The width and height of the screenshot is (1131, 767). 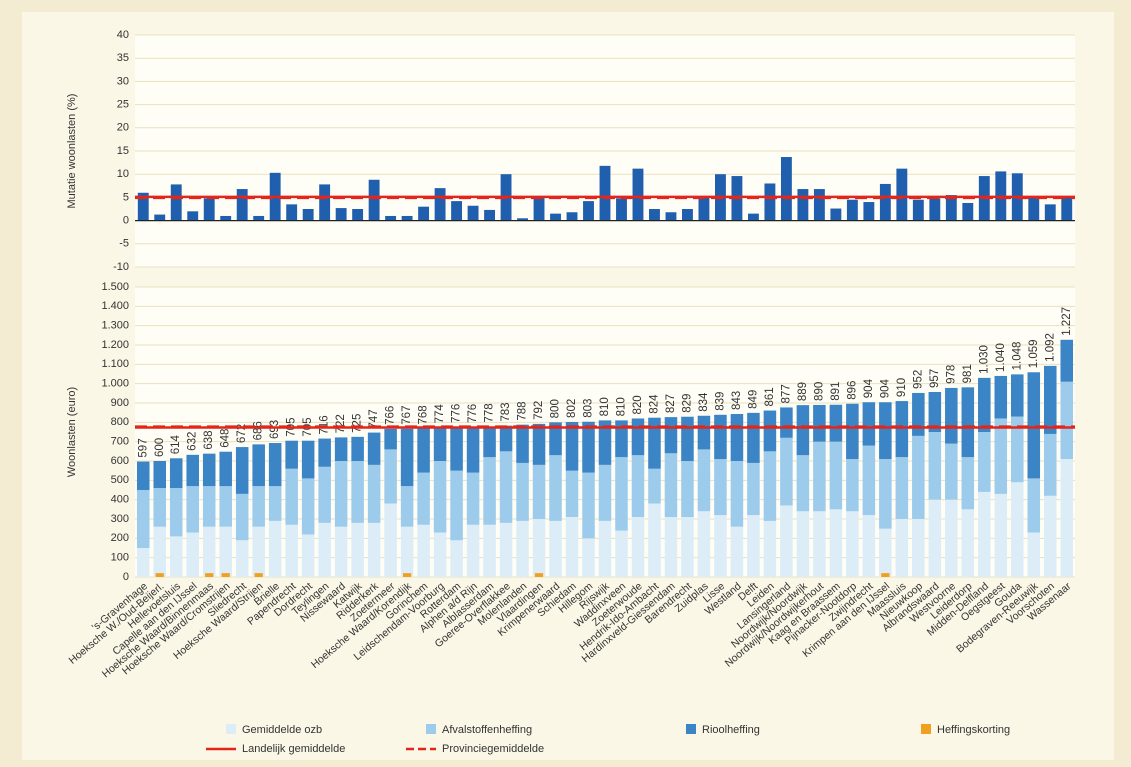 I want to click on total-label: 827, so click(x=671, y=403).